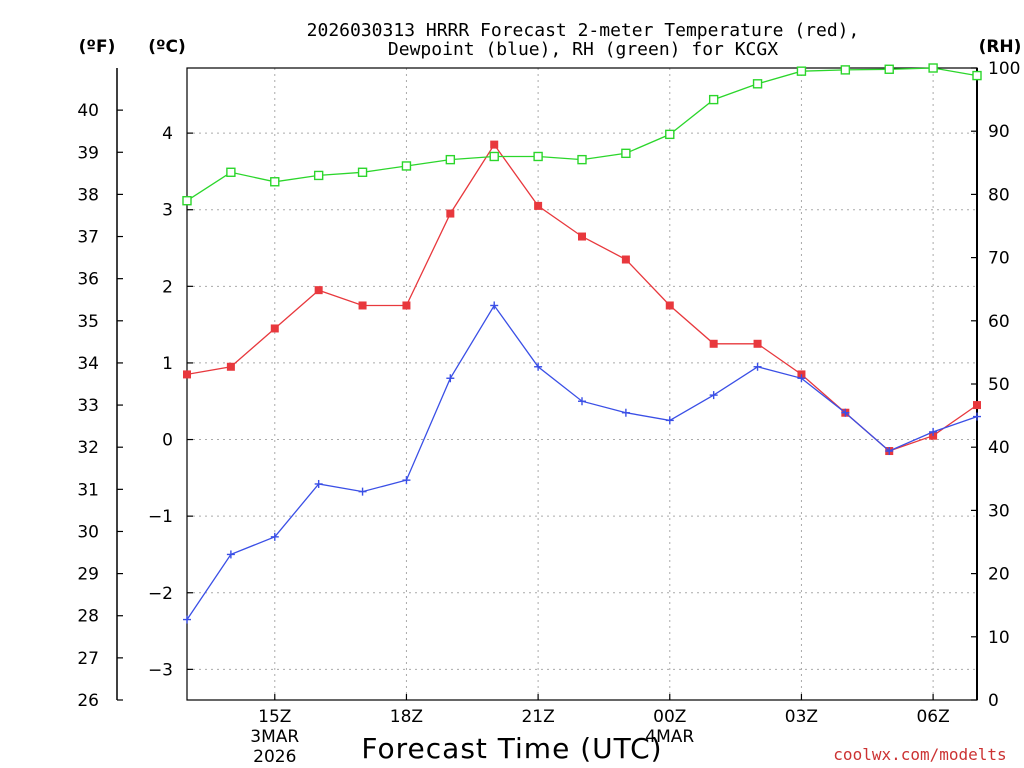 The height and width of the screenshot is (768, 1024). What do you see at coordinates (801, 717) in the screenshot?
I see `x-tick-label: 03Z` at bounding box center [801, 717].